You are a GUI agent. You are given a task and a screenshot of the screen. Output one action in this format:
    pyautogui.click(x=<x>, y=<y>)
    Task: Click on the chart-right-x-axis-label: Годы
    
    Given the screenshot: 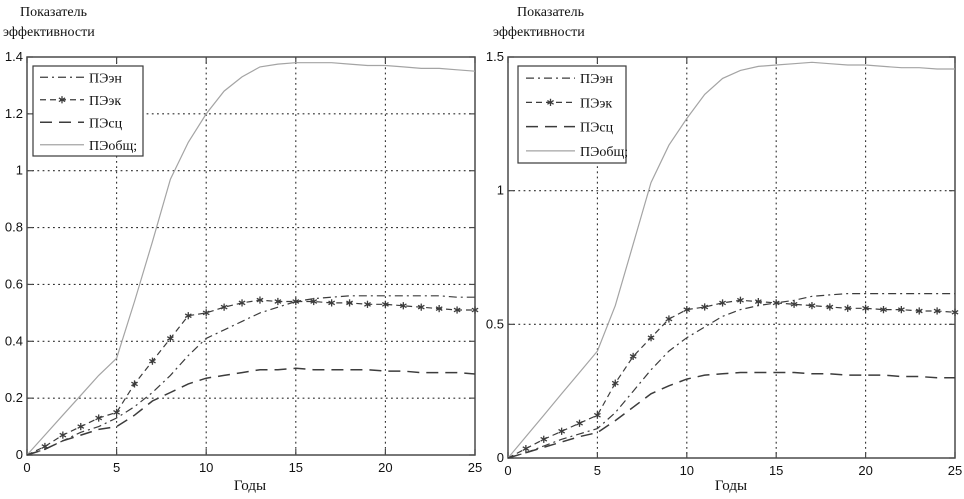 What is the action you would take?
    pyautogui.click(x=731, y=486)
    